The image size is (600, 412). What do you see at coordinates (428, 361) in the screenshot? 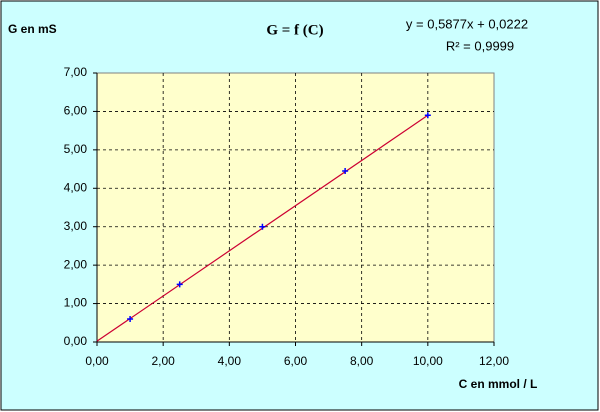
I see `x-tick-label: 10,00` at bounding box center [428, 361].